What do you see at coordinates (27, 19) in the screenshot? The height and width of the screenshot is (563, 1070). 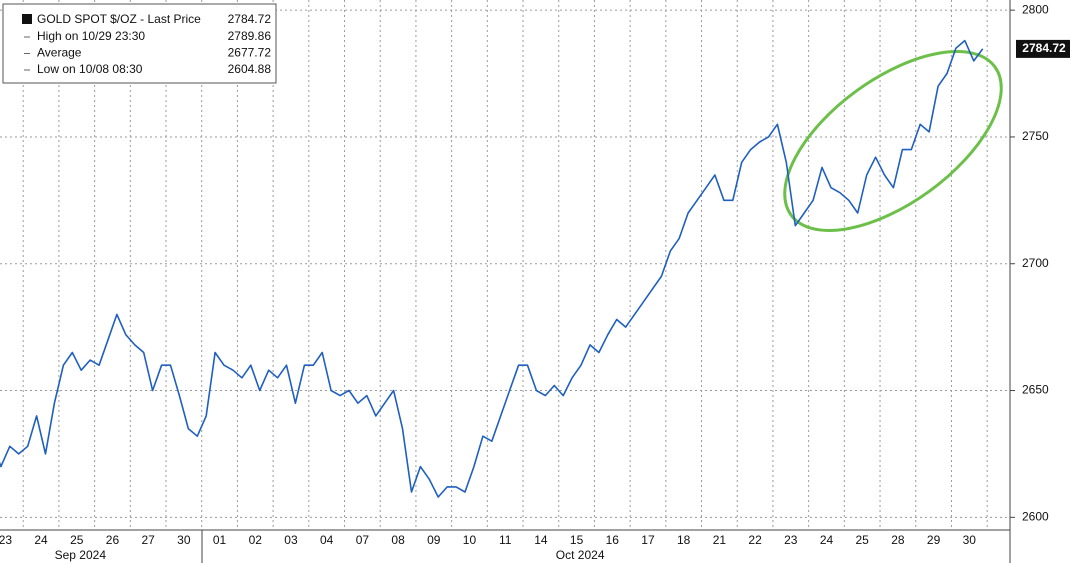 I see `legend-swatch` at bounding box center [27, 19].